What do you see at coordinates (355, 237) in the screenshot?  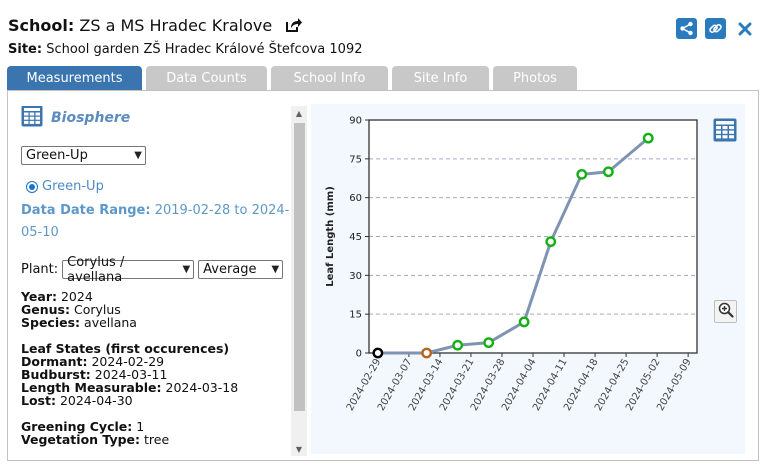 I see `y-tick-label: 45` at bounding box center [355, 237].